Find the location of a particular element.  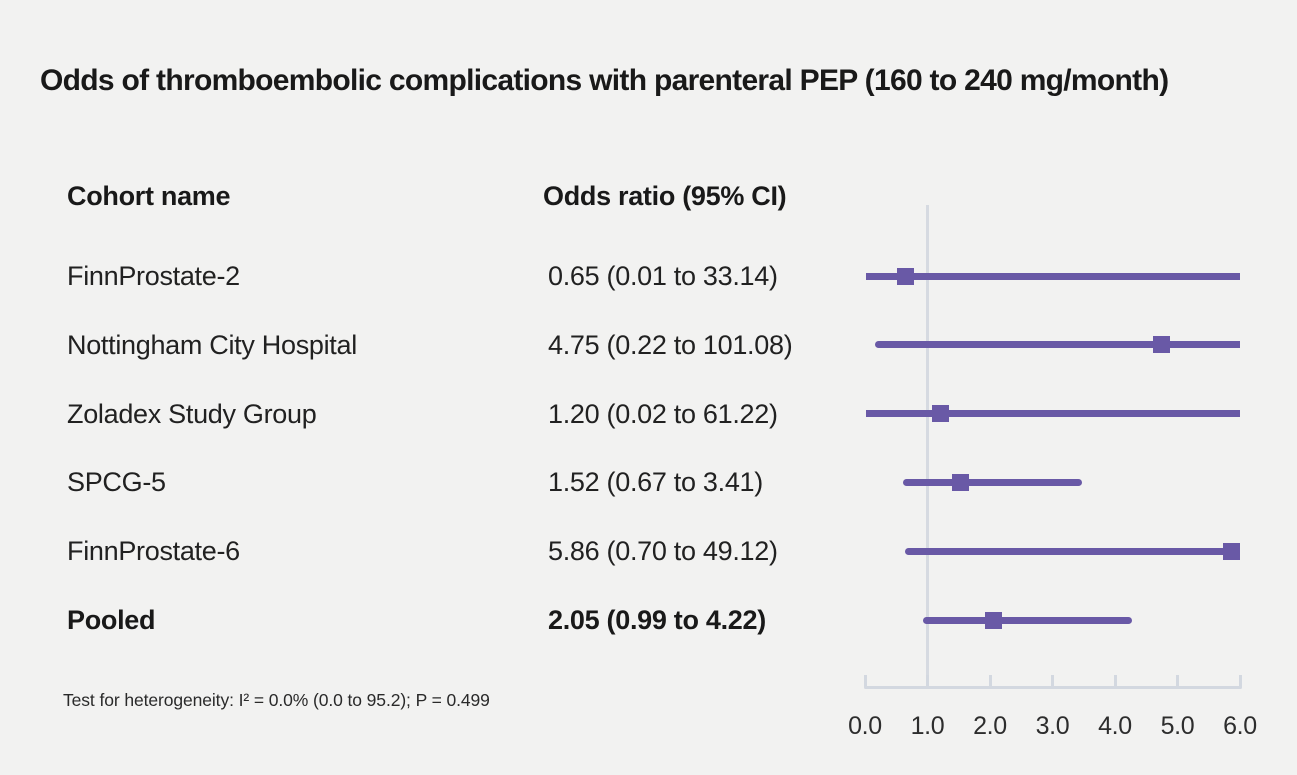

reference-line is located at coordinates (927, 446).